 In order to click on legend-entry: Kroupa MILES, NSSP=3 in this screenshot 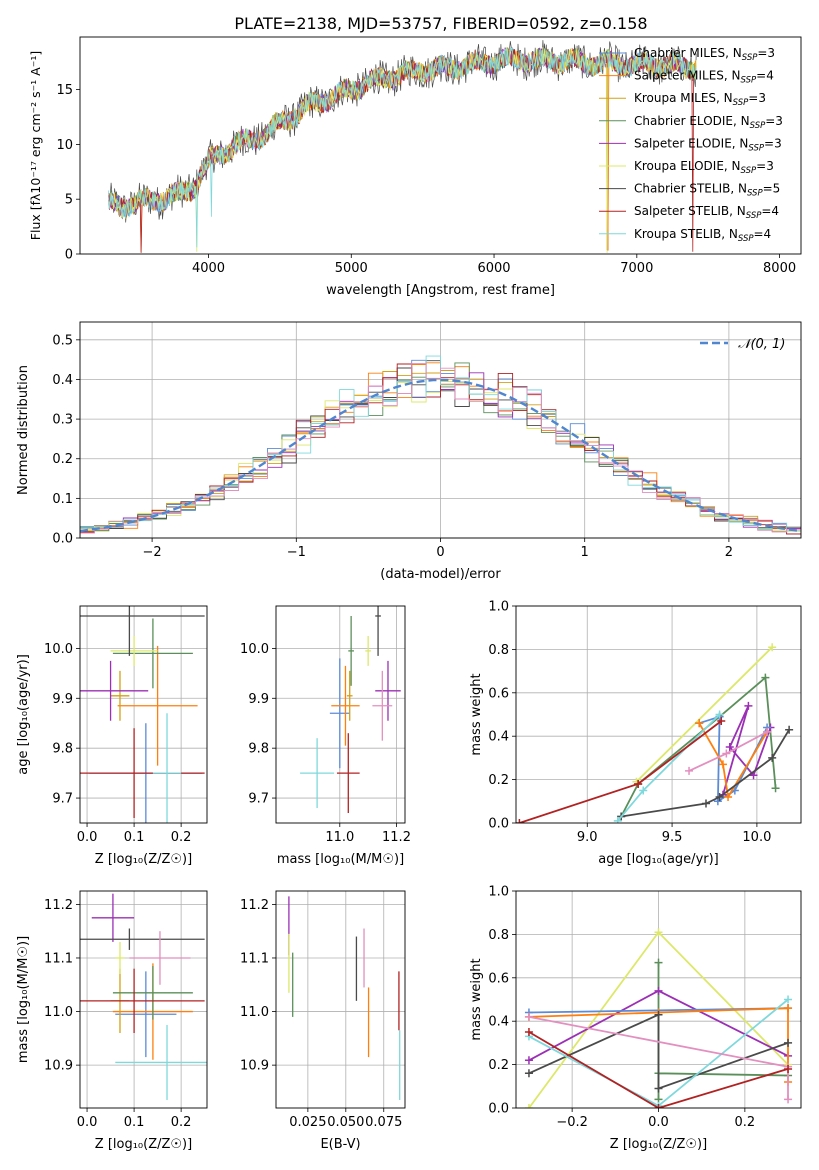, I will do `click(700, 99)`.